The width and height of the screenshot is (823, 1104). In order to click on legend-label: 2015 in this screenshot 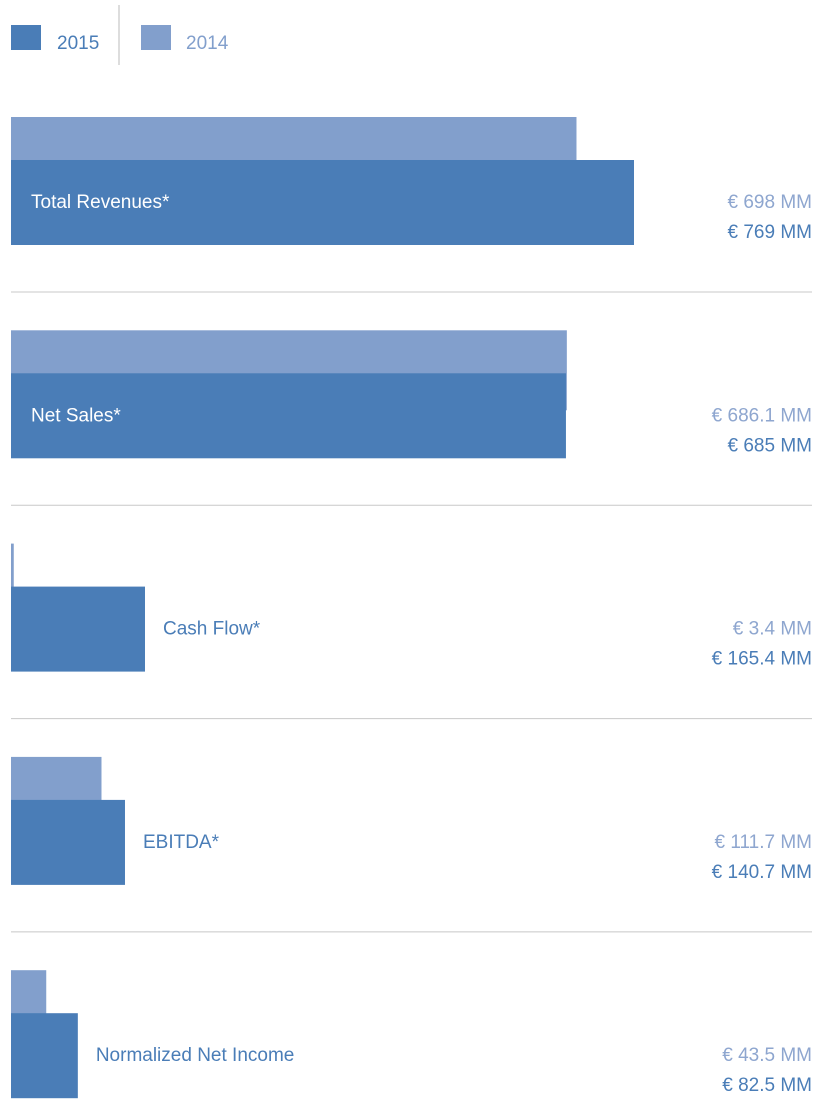, I will do `click(78, 43)`.